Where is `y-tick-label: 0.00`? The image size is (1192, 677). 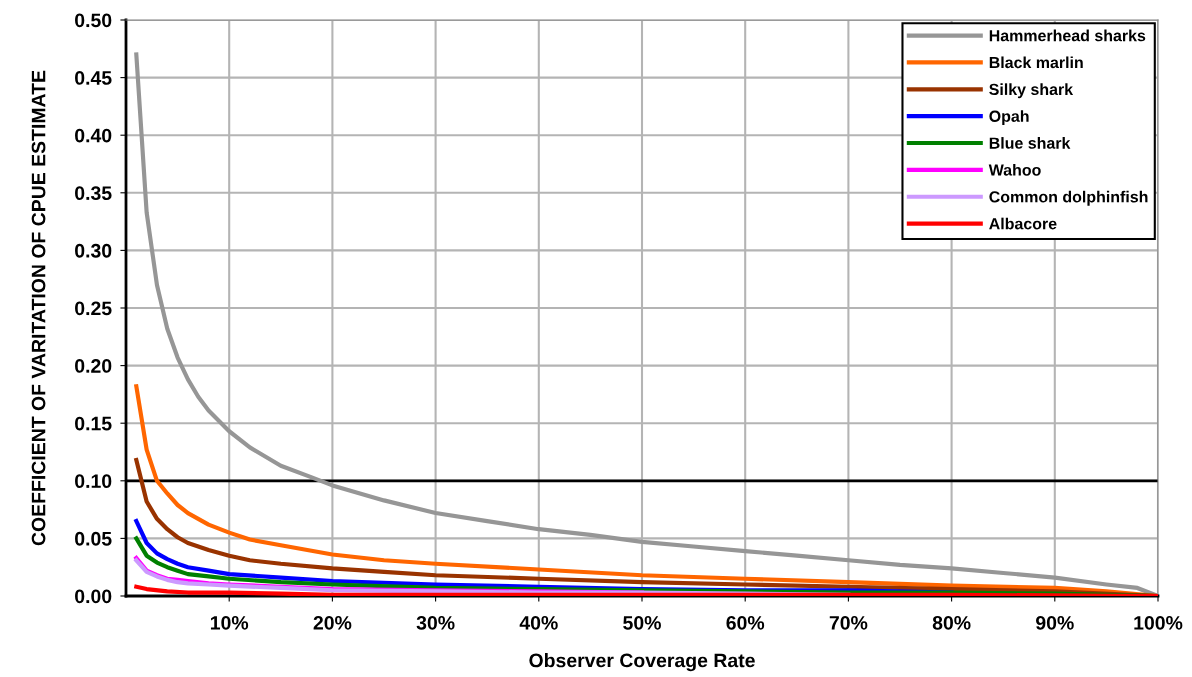 y-tick-label: 0.00 is located at coordinates (93, 596).